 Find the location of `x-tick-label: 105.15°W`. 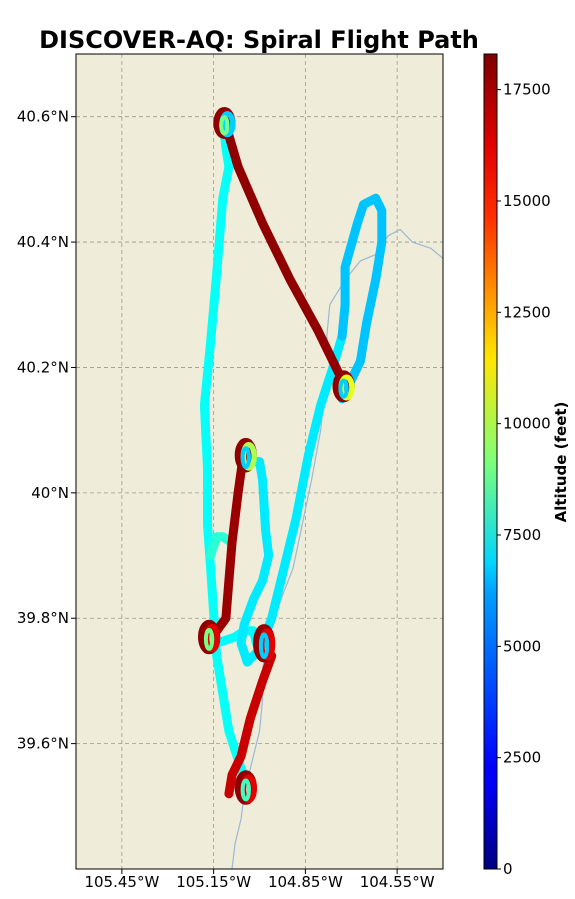

x-tick-label: 105.15°W is located at coordinates (213, 882).